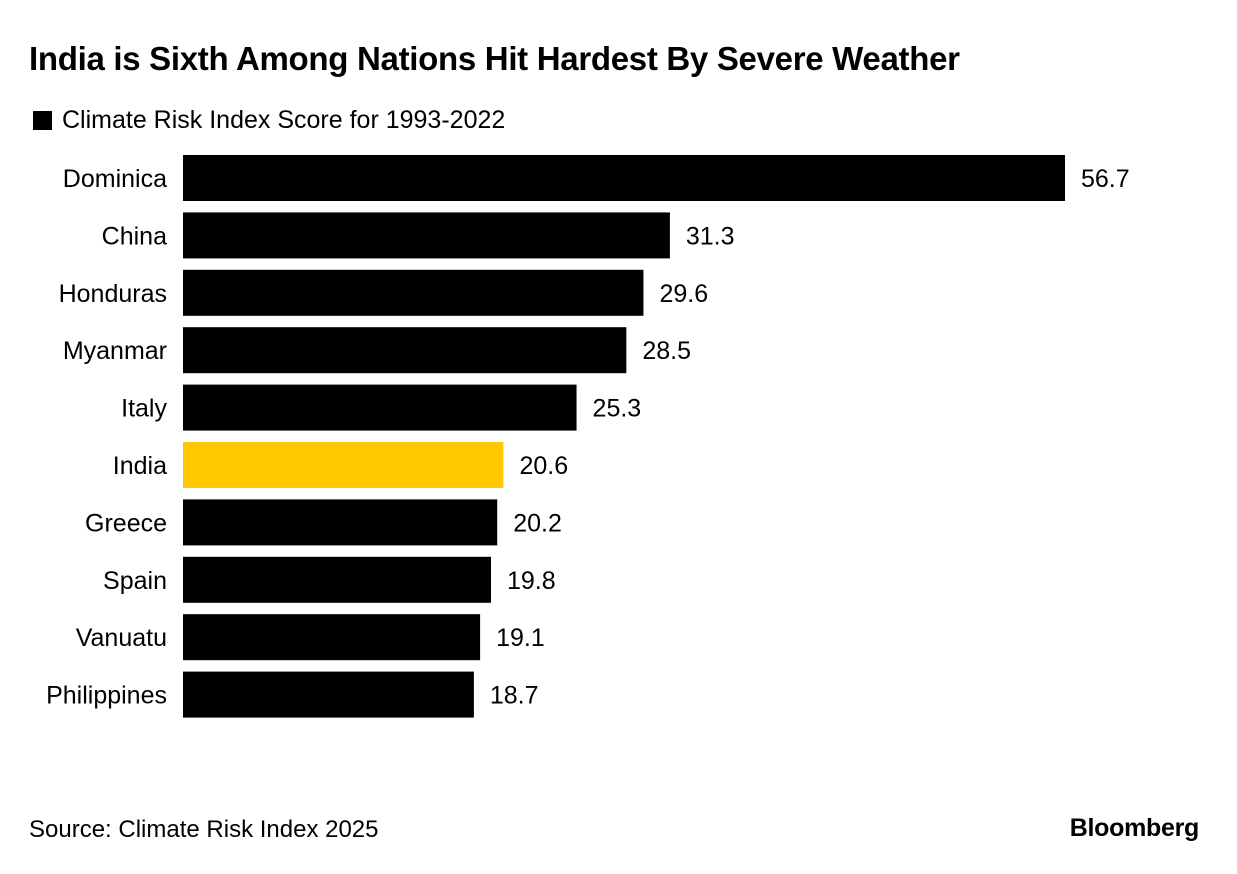 The height and width of the screenshot is (874, 1237). What do you see at coordinates (337, 579) in the screenshot?
I see `bar-spain` at bounding box center [337, 579].